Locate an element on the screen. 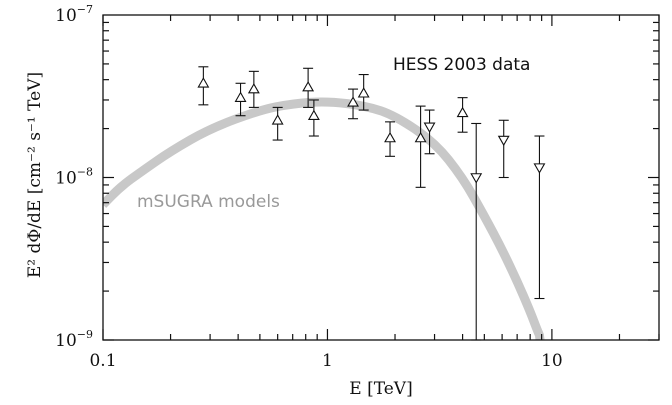  y-tick-label: 10⁻⁹ is located at coordinates (74, 339).